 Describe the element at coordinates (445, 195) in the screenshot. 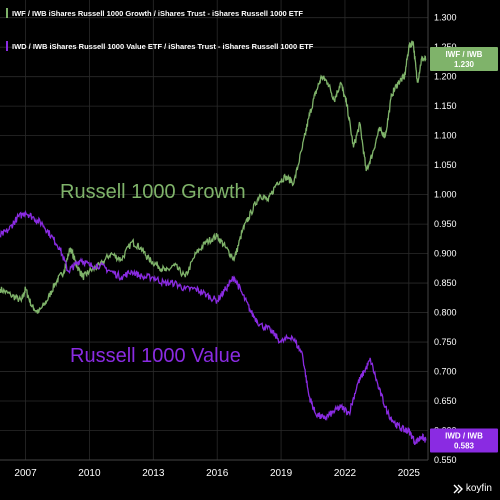

I see `y-tick-label: 1.000` at that location.